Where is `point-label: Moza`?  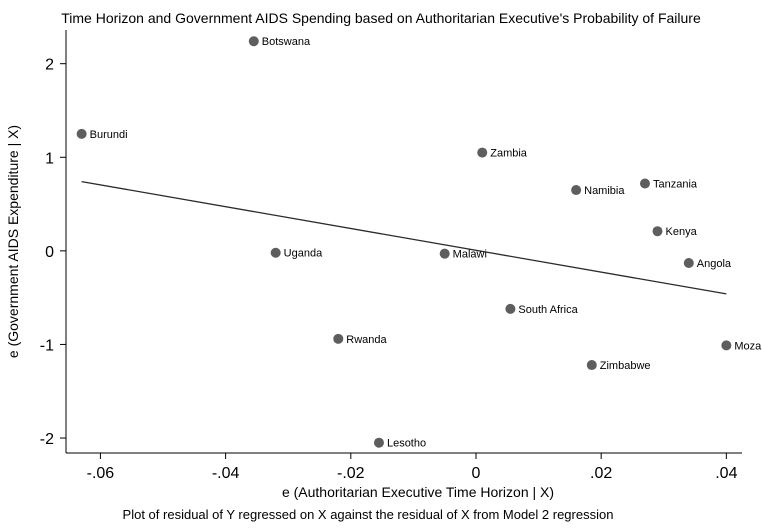 point-label: Moza is located at coordinates (748, 346).